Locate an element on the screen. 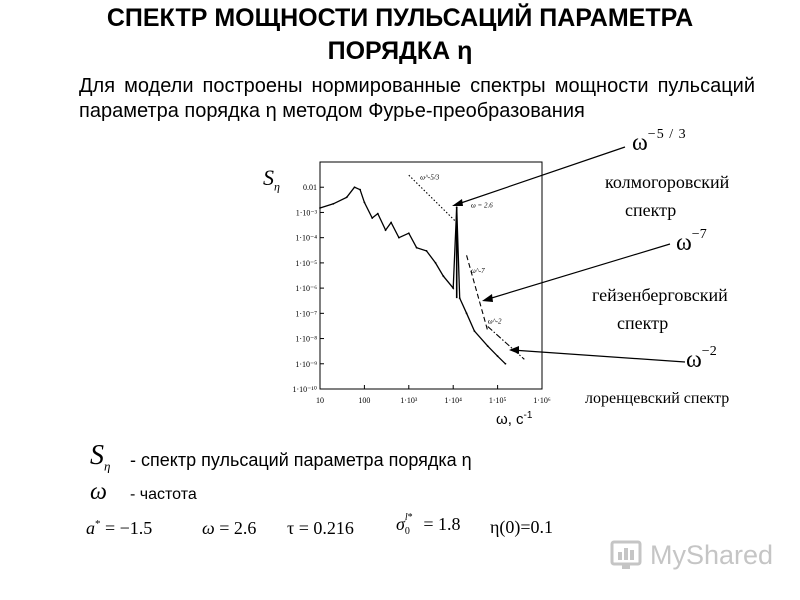 The width and height of the screenshot is (800, 600). def-omega-symbol: ω is located at coordinates (98, 492).